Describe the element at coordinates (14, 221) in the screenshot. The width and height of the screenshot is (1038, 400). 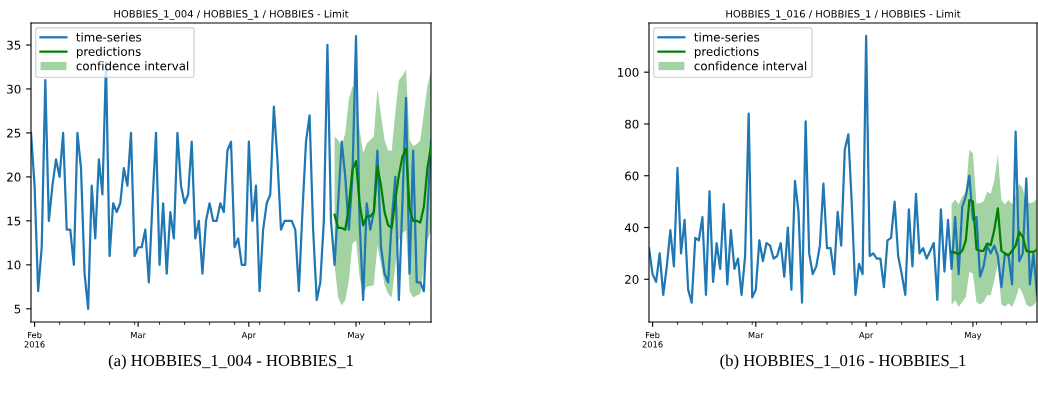
I see `y-tick-label: 15` at that location.